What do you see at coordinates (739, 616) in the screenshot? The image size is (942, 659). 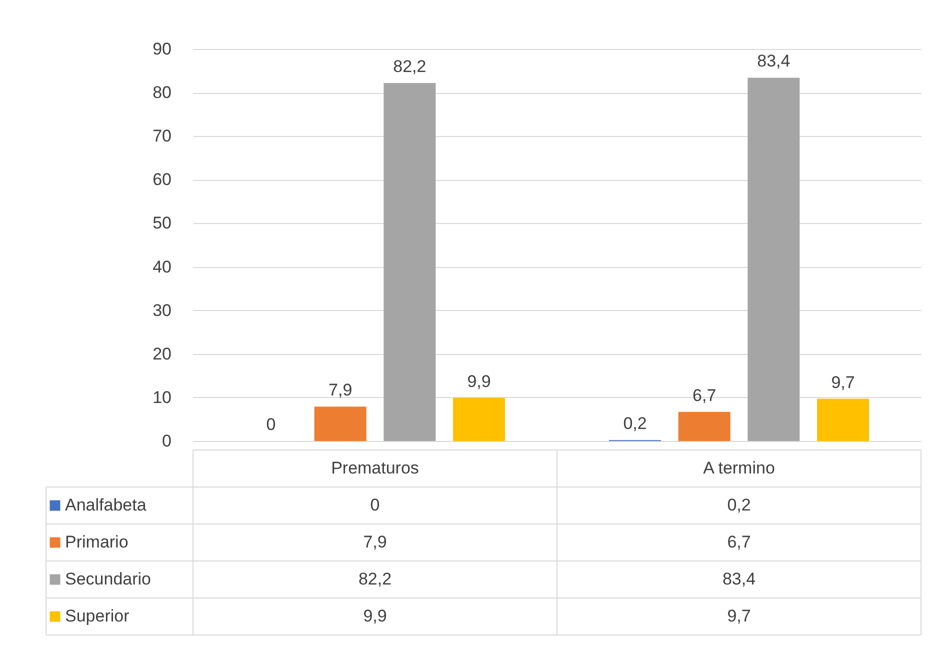 I see `data-label: 9,7` at bounding box center [739, 616].